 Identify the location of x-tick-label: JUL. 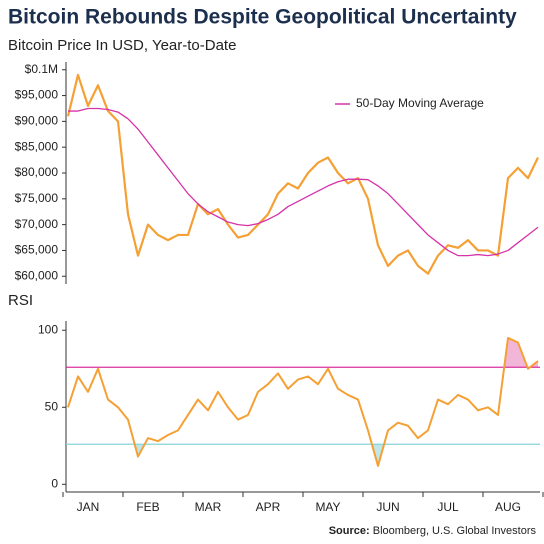
(448, 507).